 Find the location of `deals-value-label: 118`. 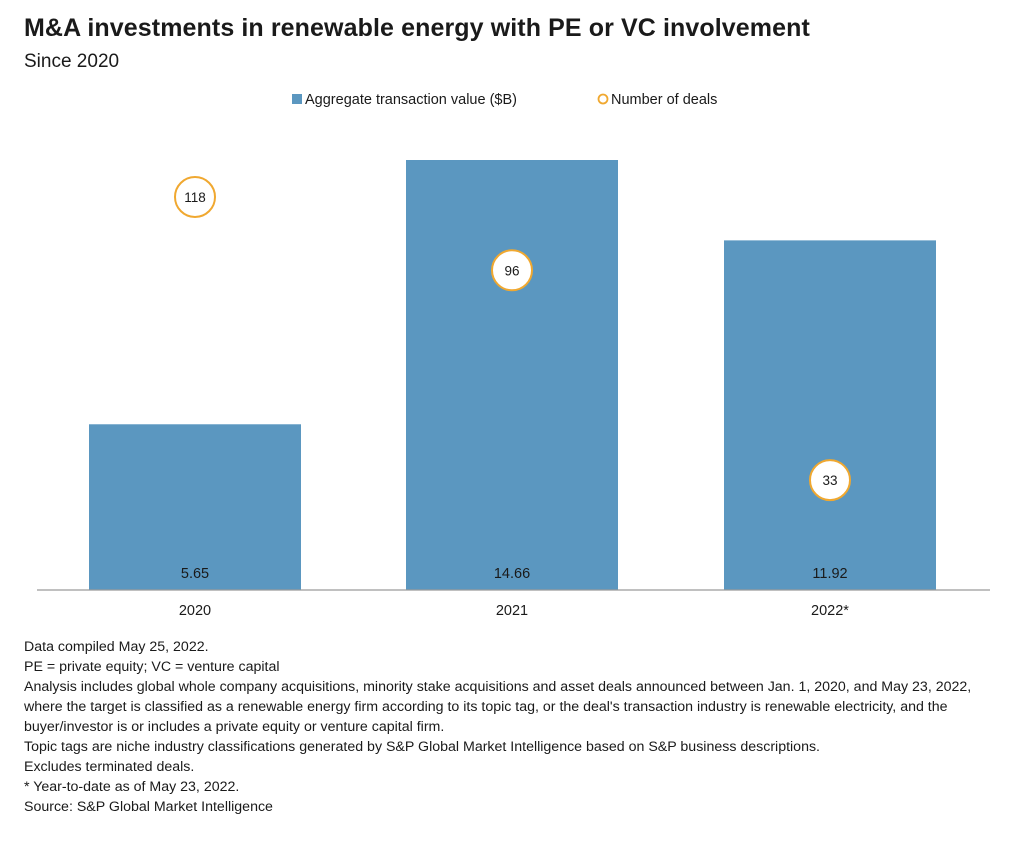

deals-value-label: 118 is located at coordinates (195, 197).